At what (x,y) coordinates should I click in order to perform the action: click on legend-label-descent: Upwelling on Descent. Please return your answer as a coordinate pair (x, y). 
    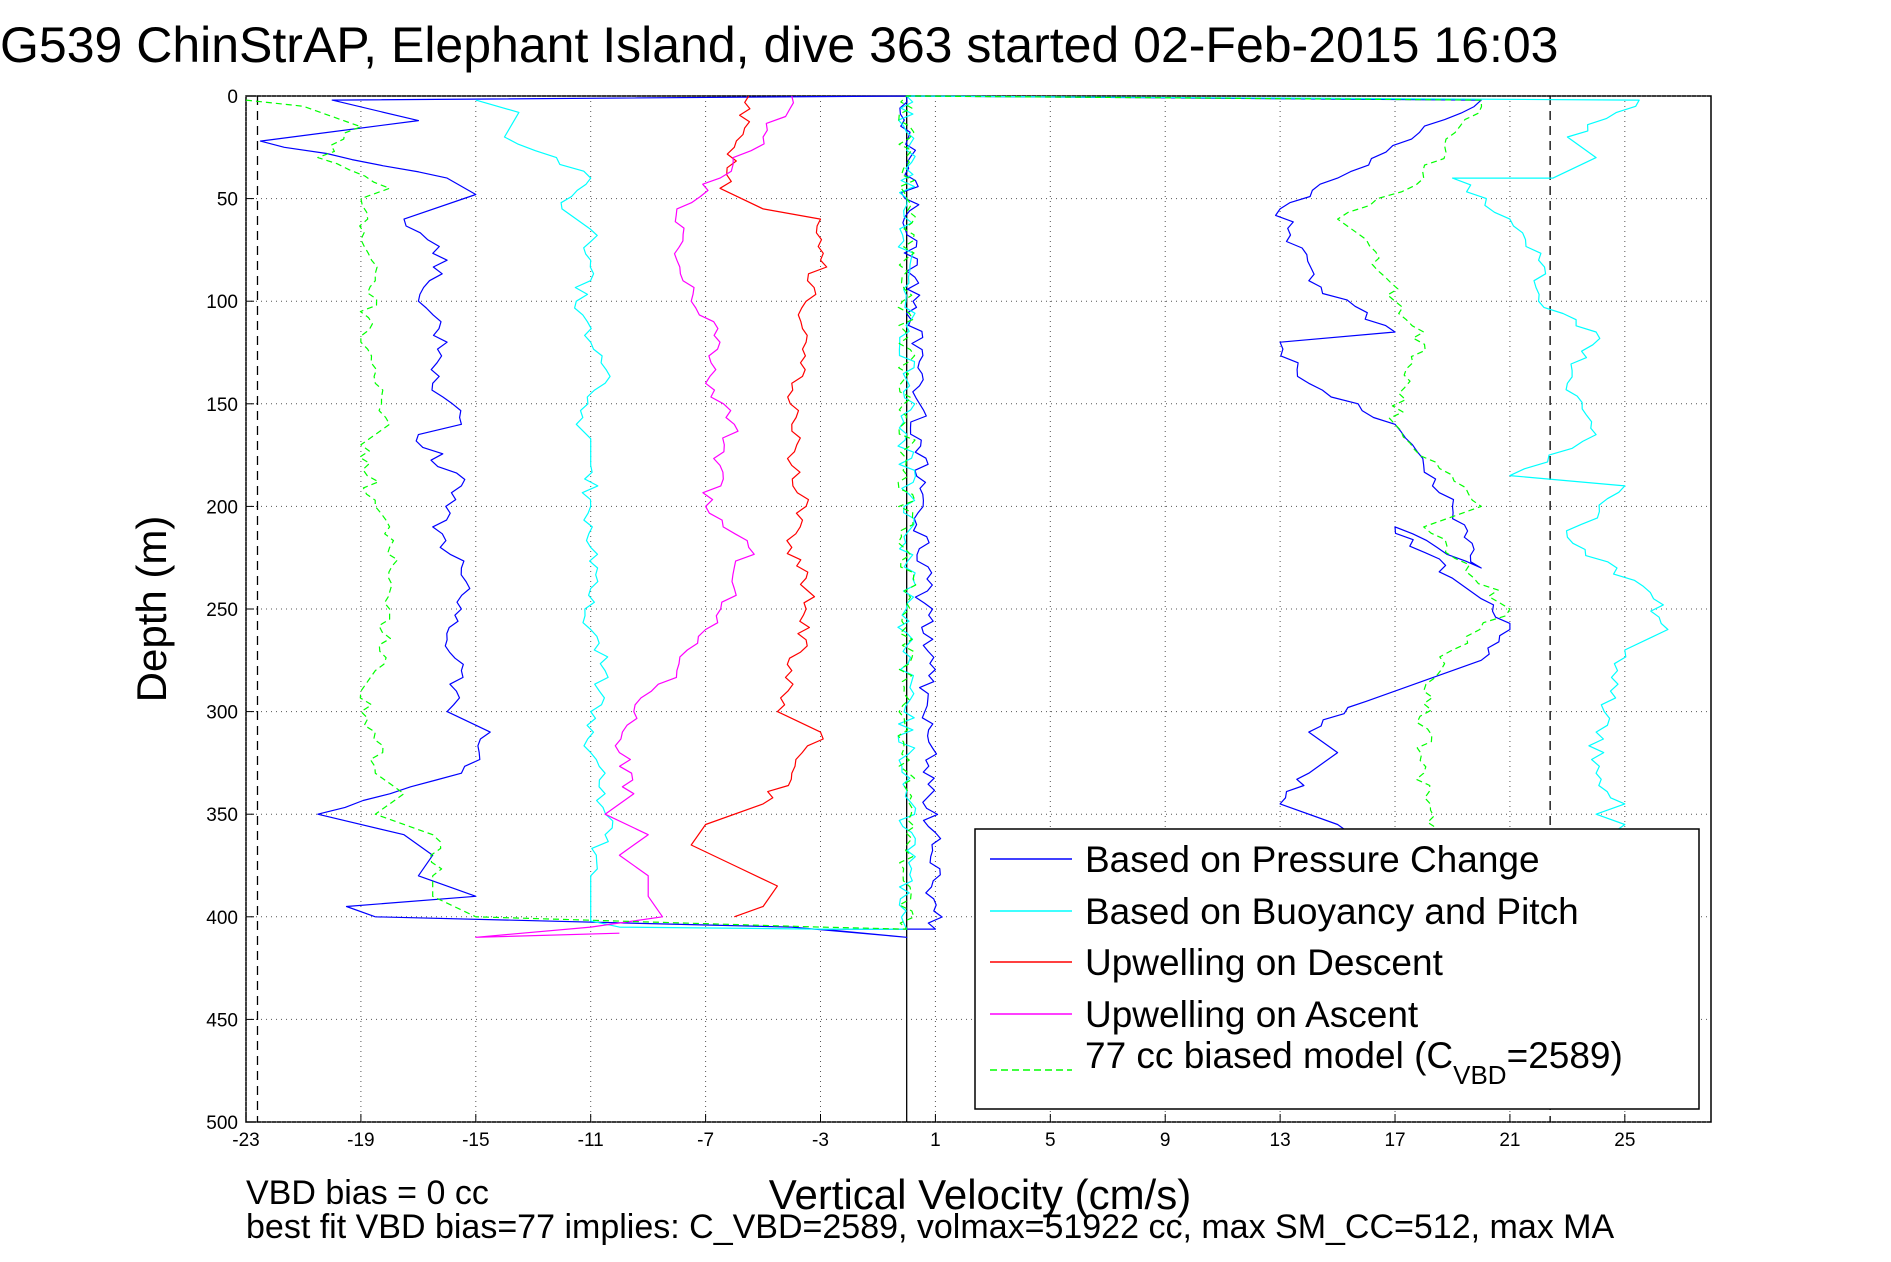
    Looking at the image, I should click on (1264, 962).